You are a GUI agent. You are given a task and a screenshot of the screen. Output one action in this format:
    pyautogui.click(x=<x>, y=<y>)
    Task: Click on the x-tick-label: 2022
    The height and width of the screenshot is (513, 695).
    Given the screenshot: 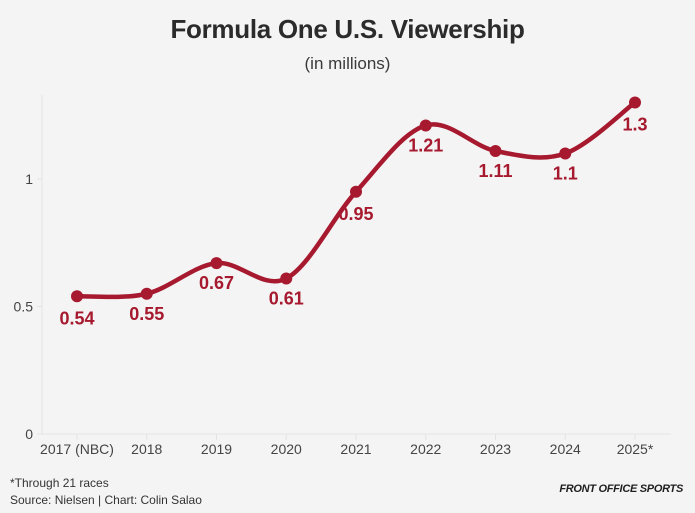 What is the action you would take?
    pyautogui.click(x=425, y=449)
    